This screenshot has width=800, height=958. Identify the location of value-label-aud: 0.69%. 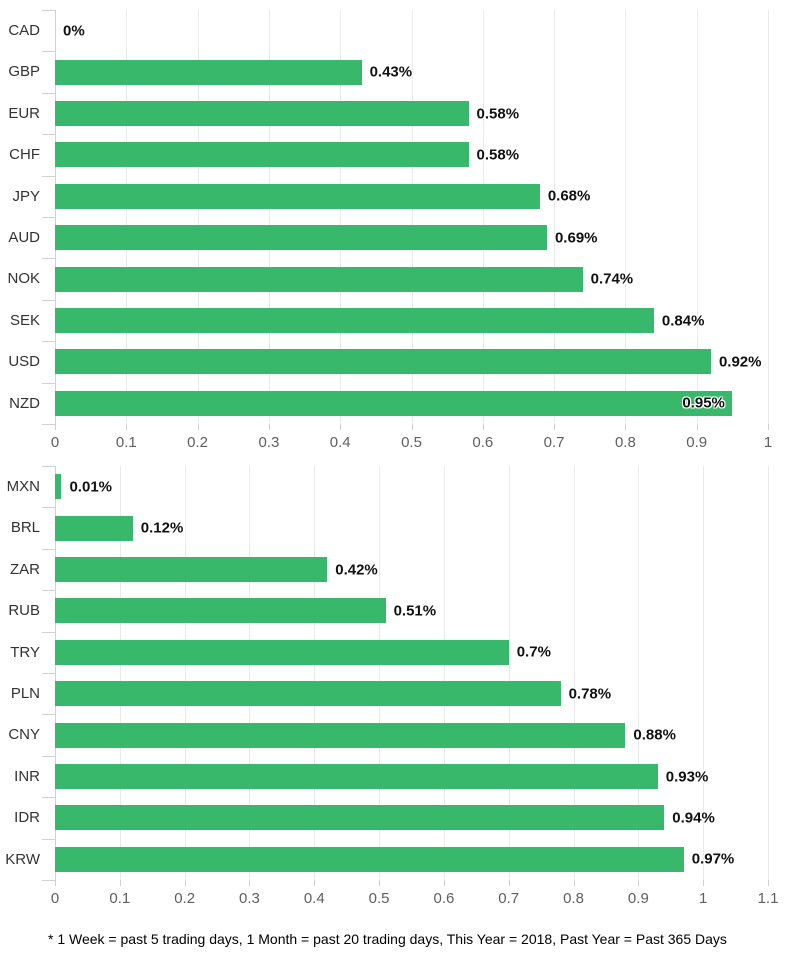
(576, 238).